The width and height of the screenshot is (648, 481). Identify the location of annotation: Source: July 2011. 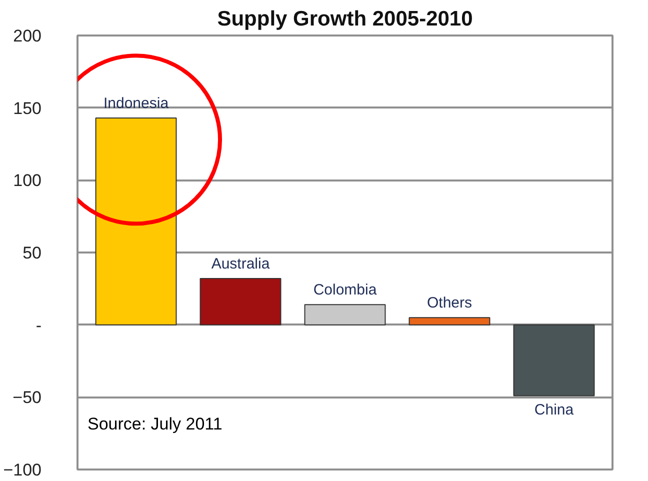
(155, 424).